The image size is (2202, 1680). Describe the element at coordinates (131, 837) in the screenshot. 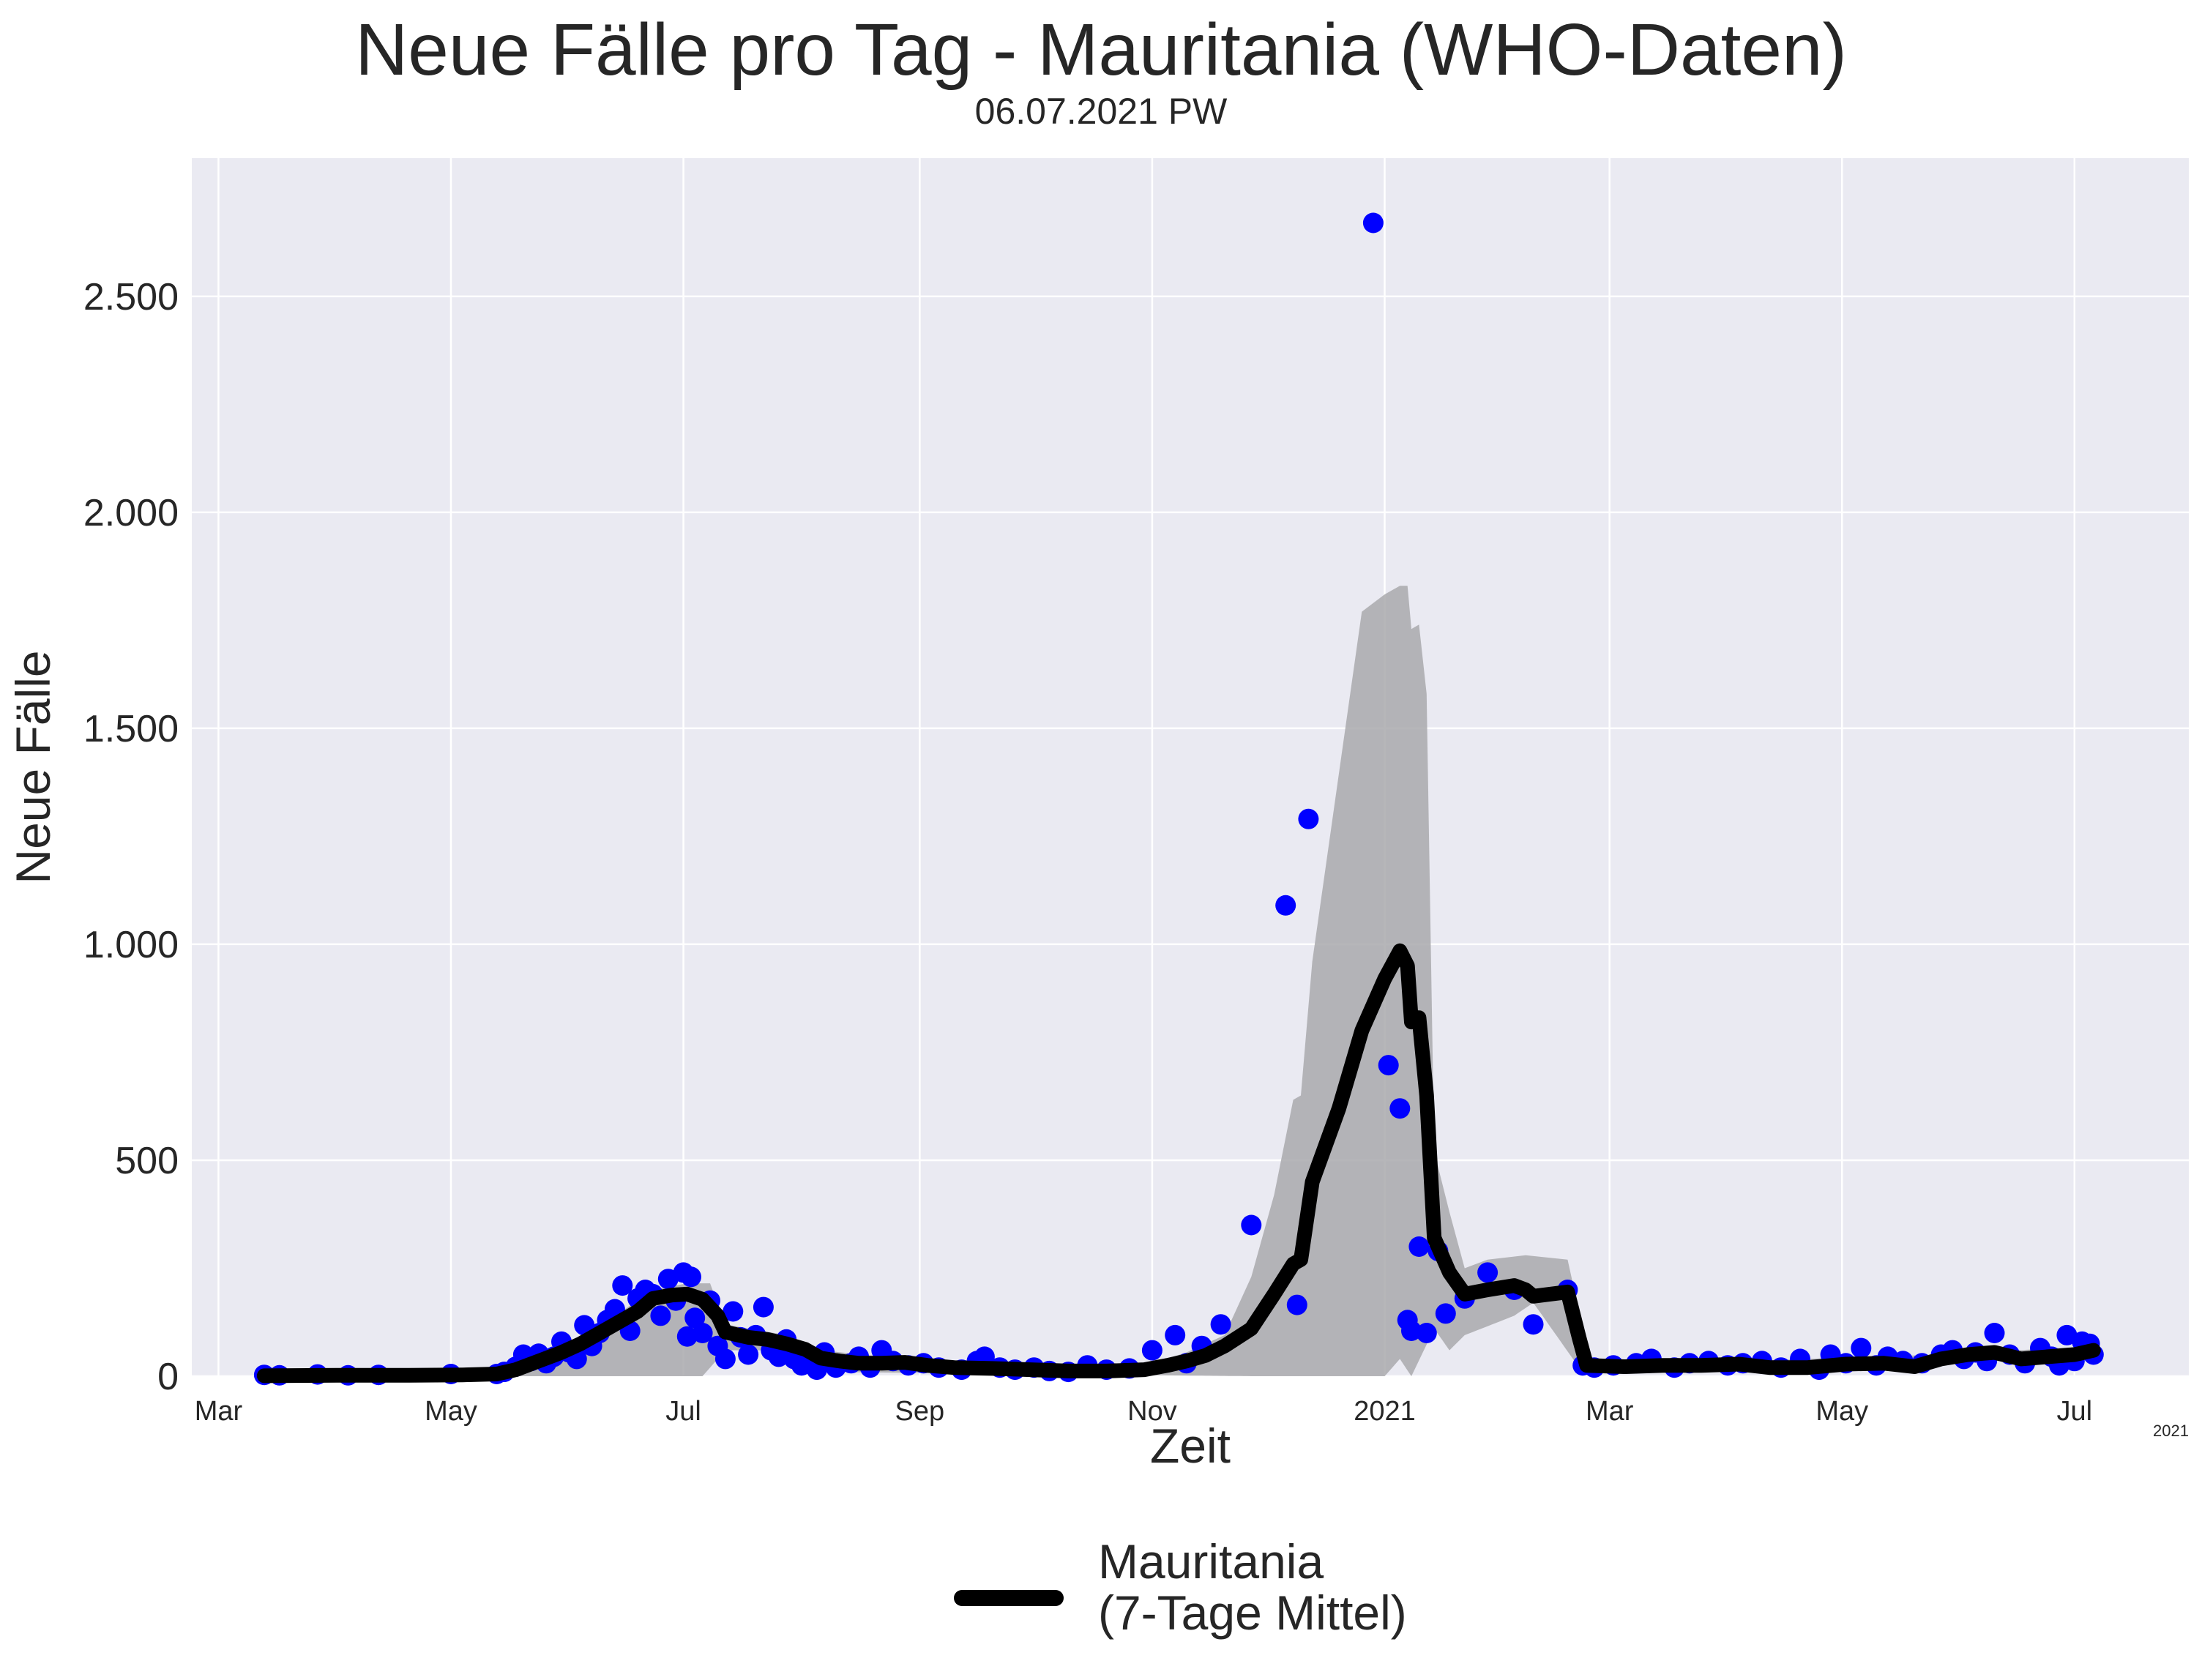

I see `y-axis-ticks: 0 500 1.000 1.500 2.000 2.500` at that location.